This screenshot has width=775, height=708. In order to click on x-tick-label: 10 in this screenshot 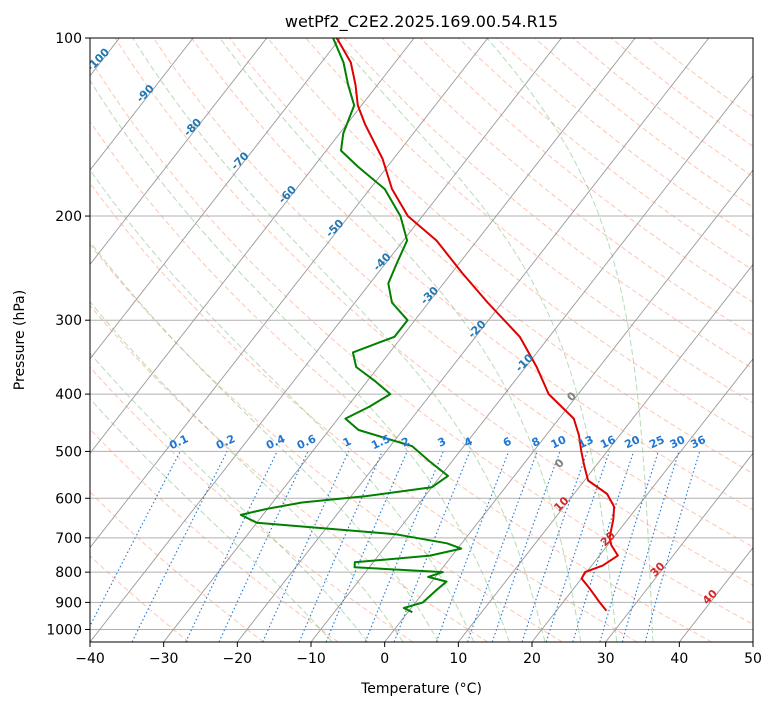, I will do `click(458, 659)`.